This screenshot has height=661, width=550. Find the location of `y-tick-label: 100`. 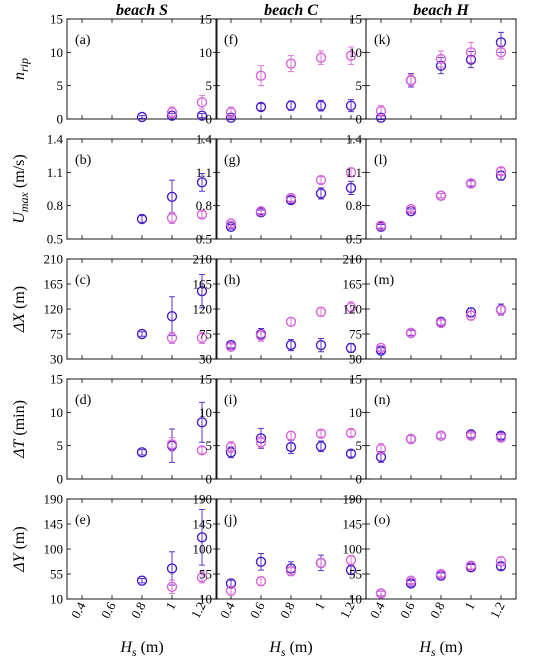

y-tick-label: 100 is located at coordinates (203, 549).